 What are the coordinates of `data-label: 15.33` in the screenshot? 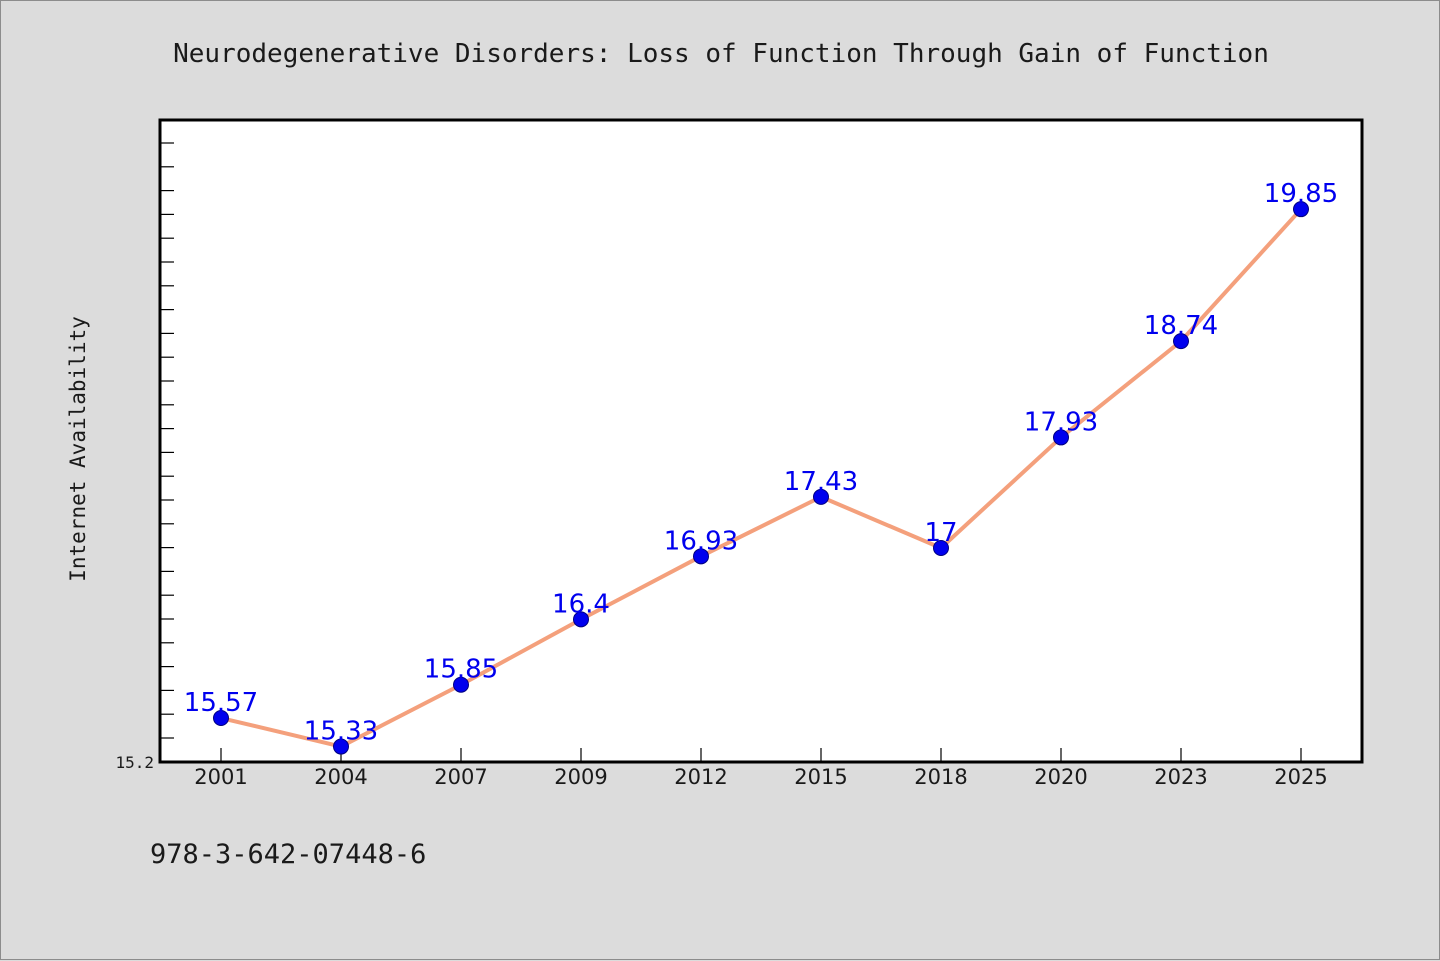 It's located at (341, 732).